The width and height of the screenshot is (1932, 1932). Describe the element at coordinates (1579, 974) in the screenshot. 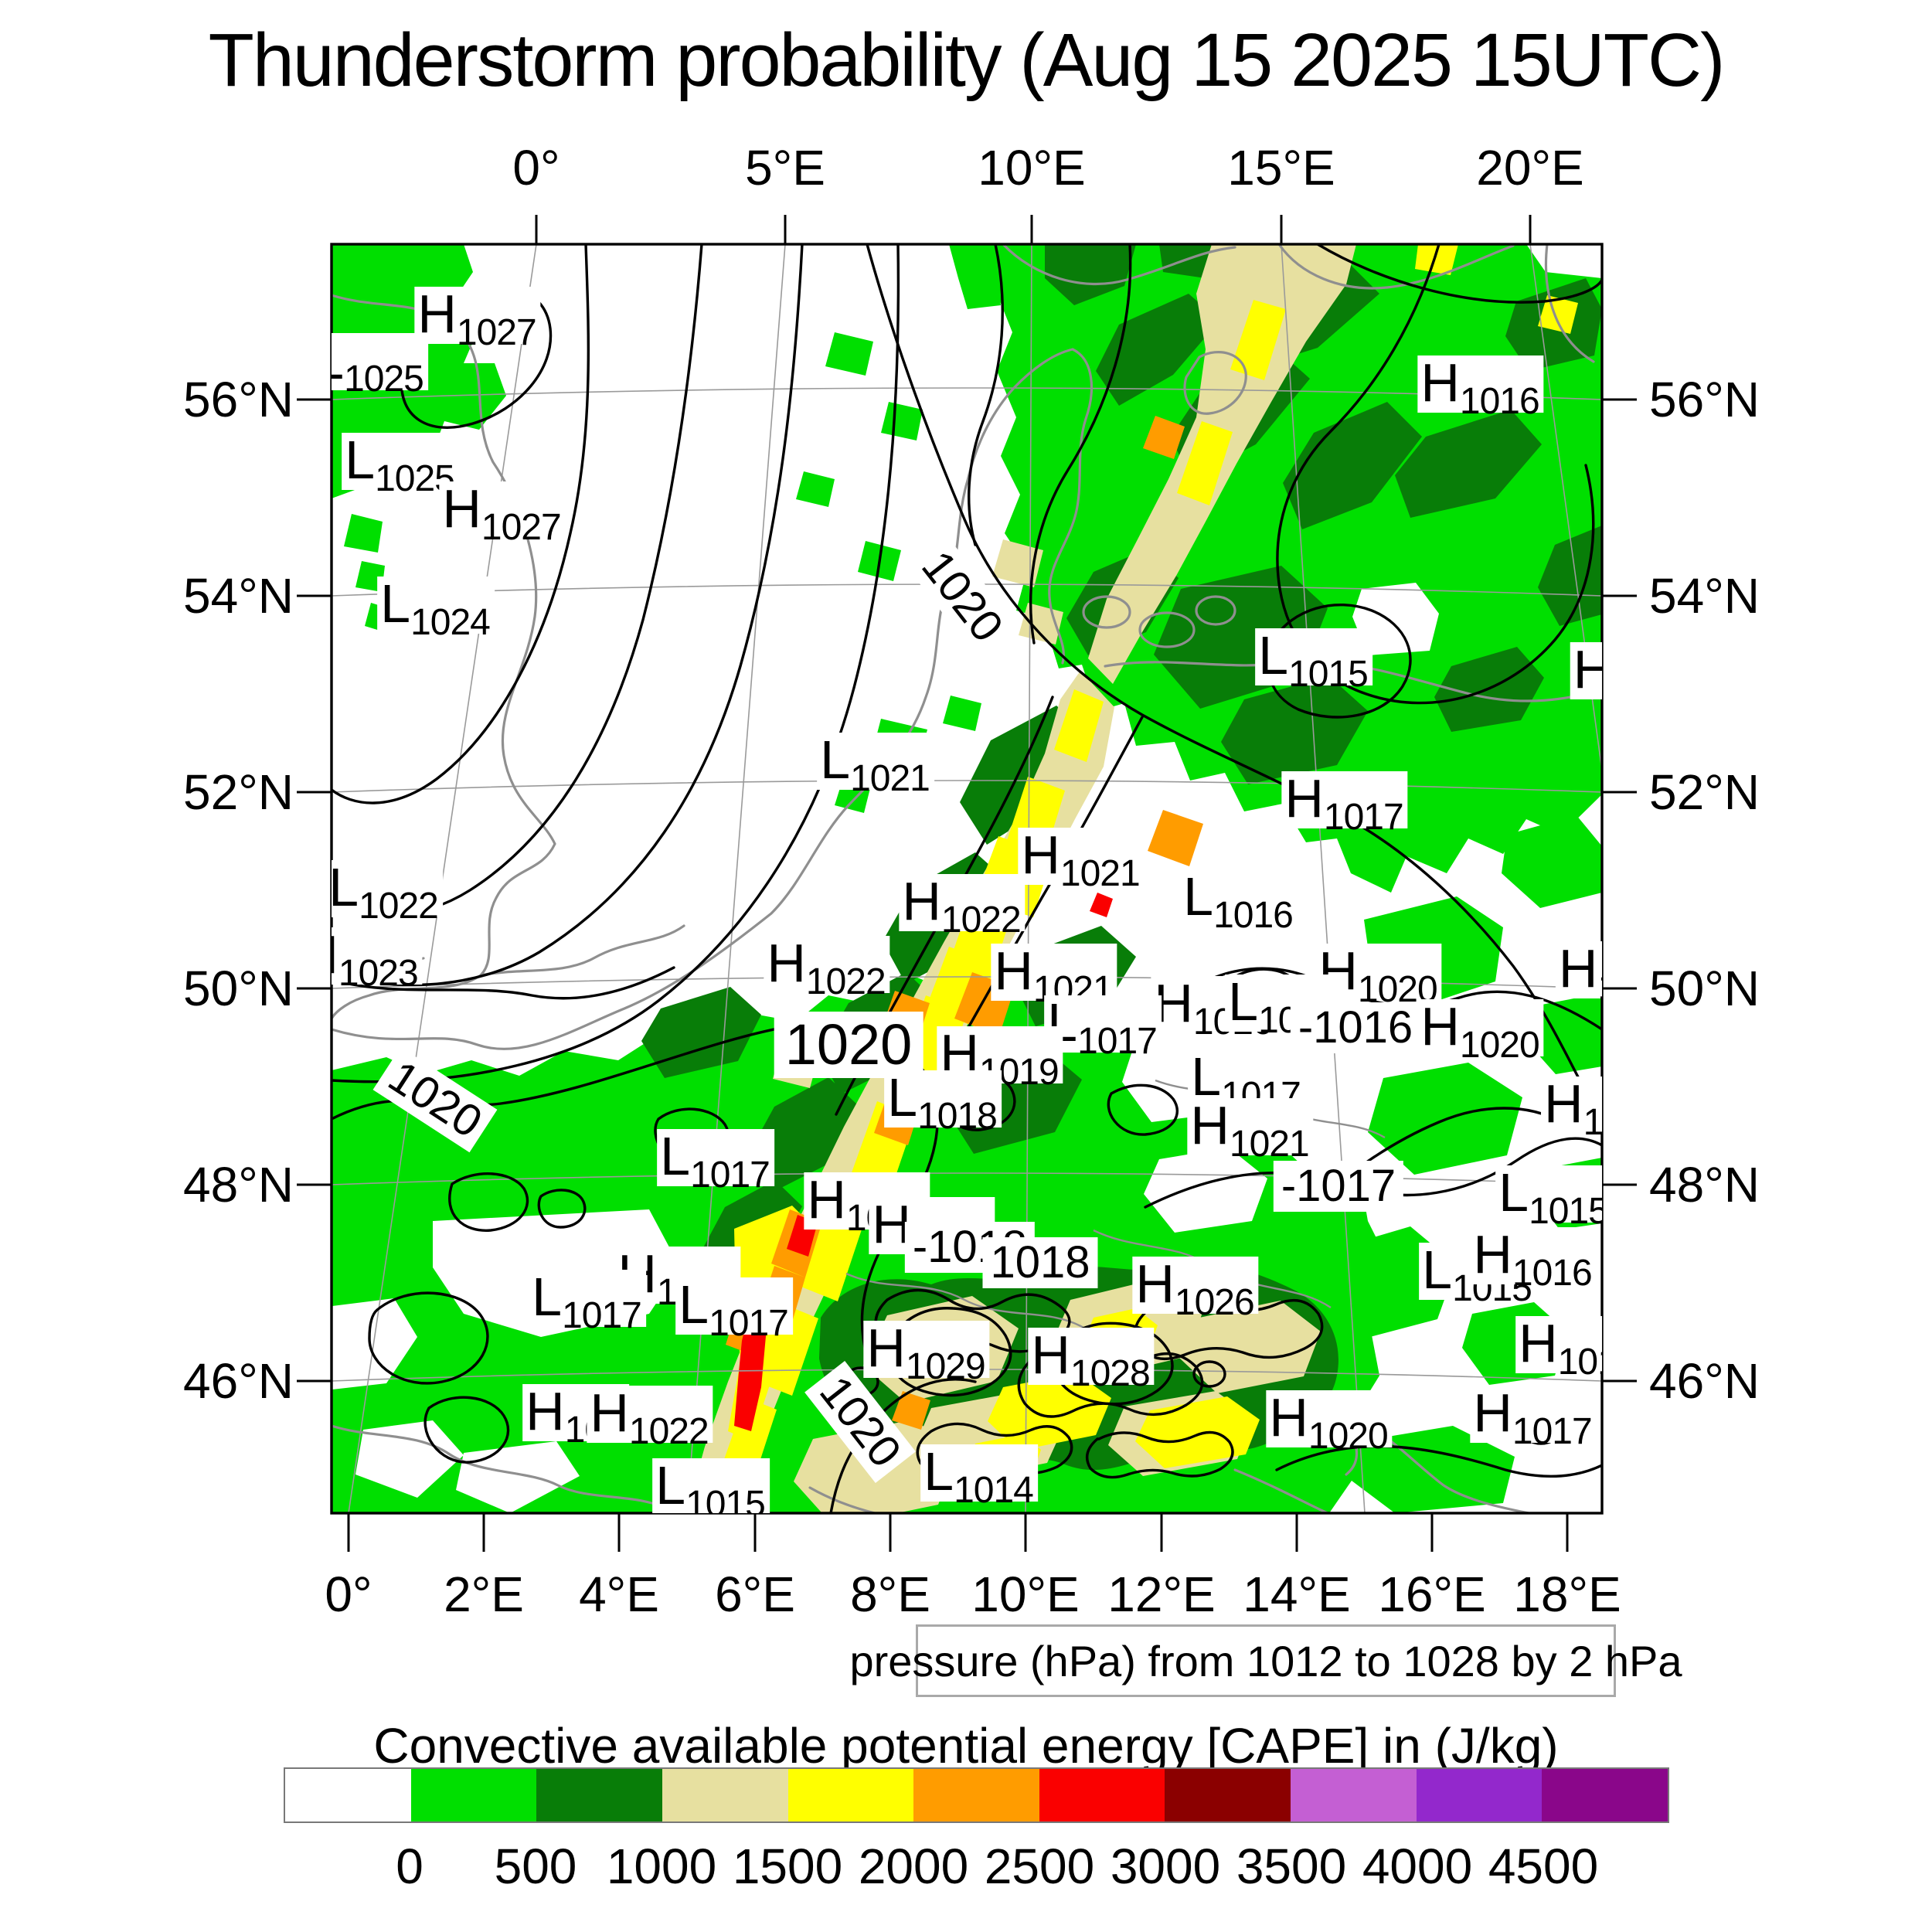

I see `pressure-system-label-H1: H1` at that location.